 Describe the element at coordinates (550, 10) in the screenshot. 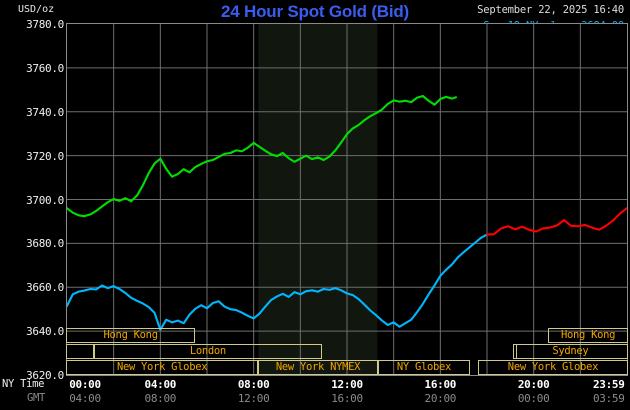

I see `timestamp: September 22, 2025 16:40` at that location.